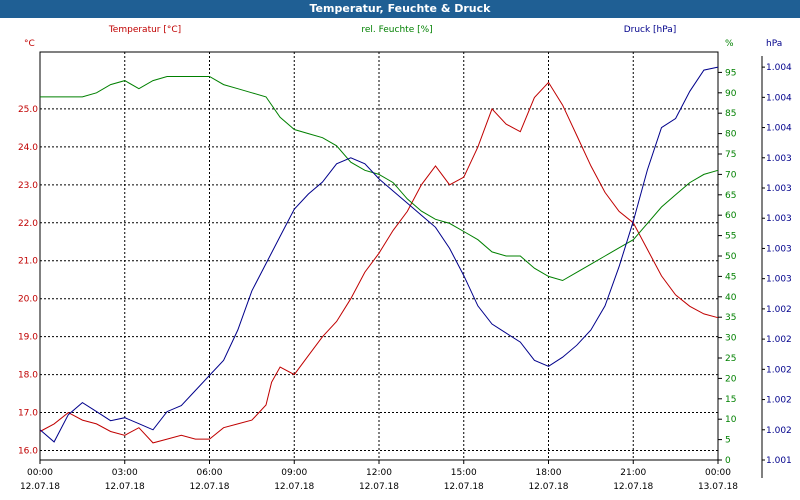 This screenshot has width=800, height=500. What do you see at coordinates (731, 257) in the screenshot?
I see `humidity-tick-label: 50` at bounding box center [731, 257].